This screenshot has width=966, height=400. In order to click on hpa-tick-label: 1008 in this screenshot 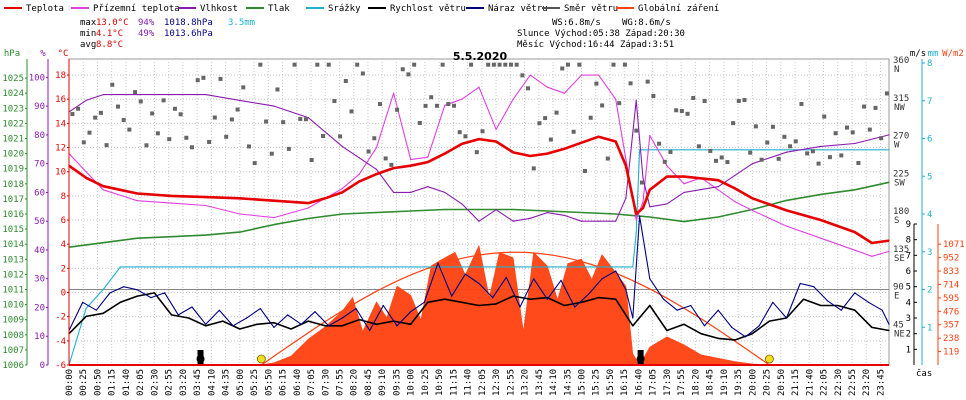, I will do `click(13, 336)`.